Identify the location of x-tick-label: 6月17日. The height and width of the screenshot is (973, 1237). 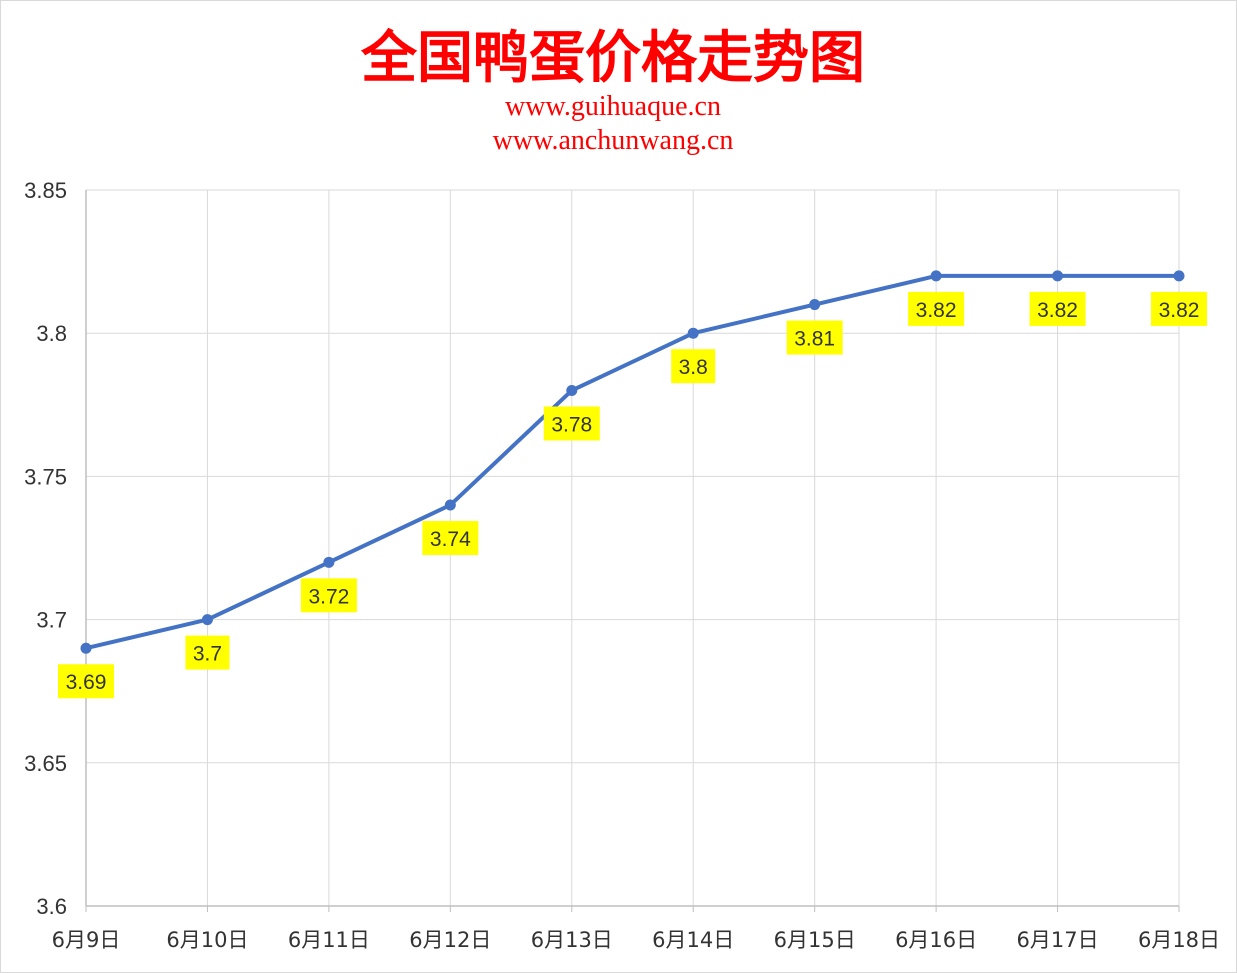
(1058, 940).